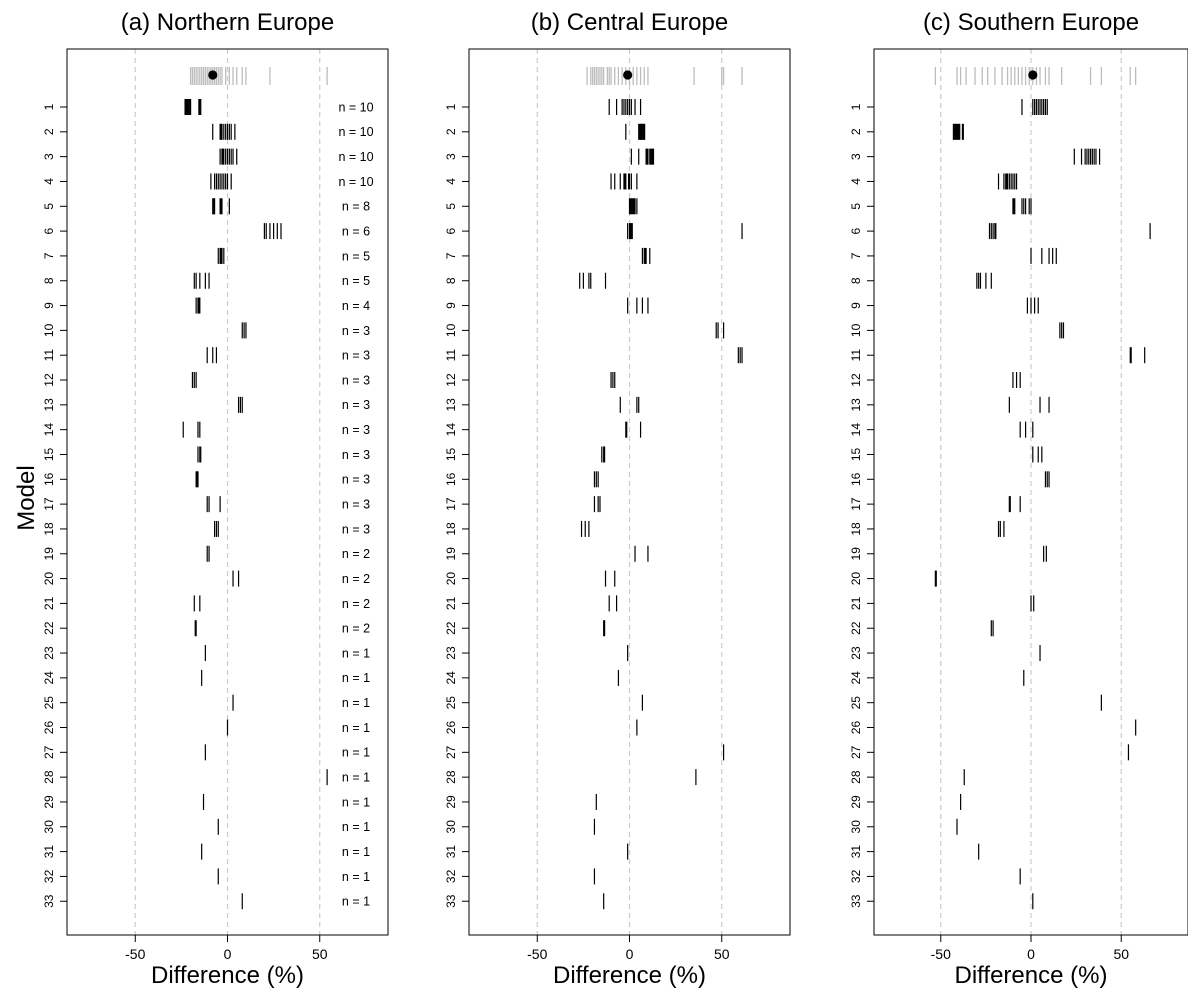 Image resolution: width=1188 pixels, height=992 pixels. What do you see at coordinates (227, 975) in the screenshot?
I see `x-axis-label: Difference (%)` at bounding box center [227, 975].